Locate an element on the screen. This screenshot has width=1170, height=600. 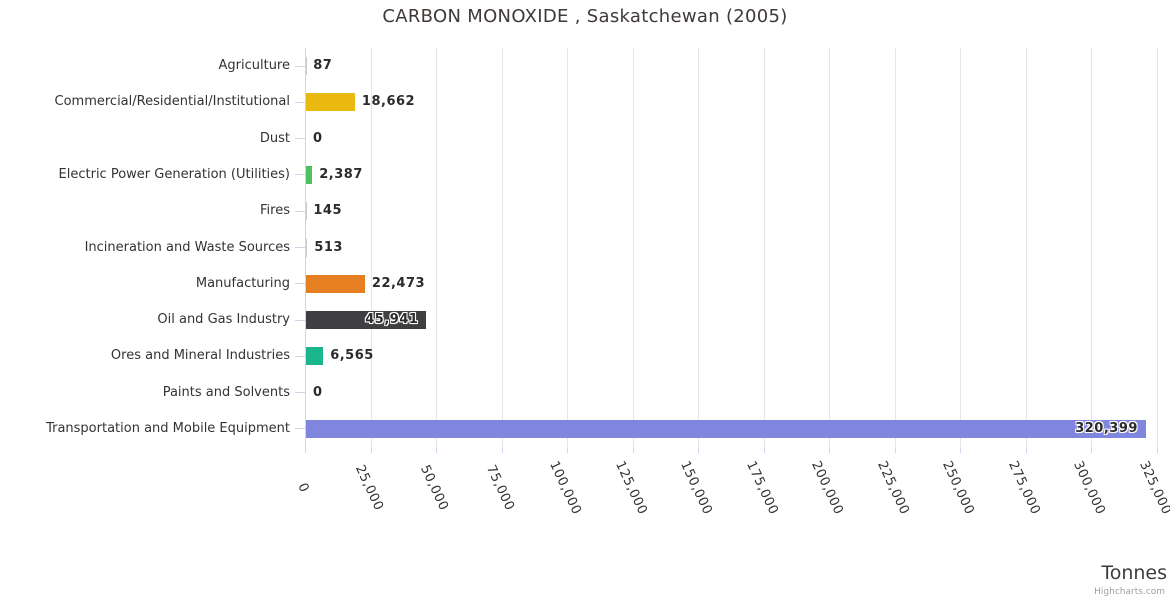
x-axis-tick-label: 250,000 is located at coordinates (958, 488).